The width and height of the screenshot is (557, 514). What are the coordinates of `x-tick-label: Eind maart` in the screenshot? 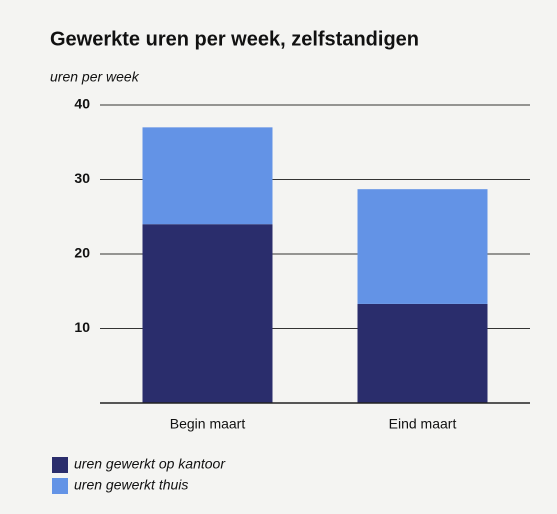 It's located at (423, 424).